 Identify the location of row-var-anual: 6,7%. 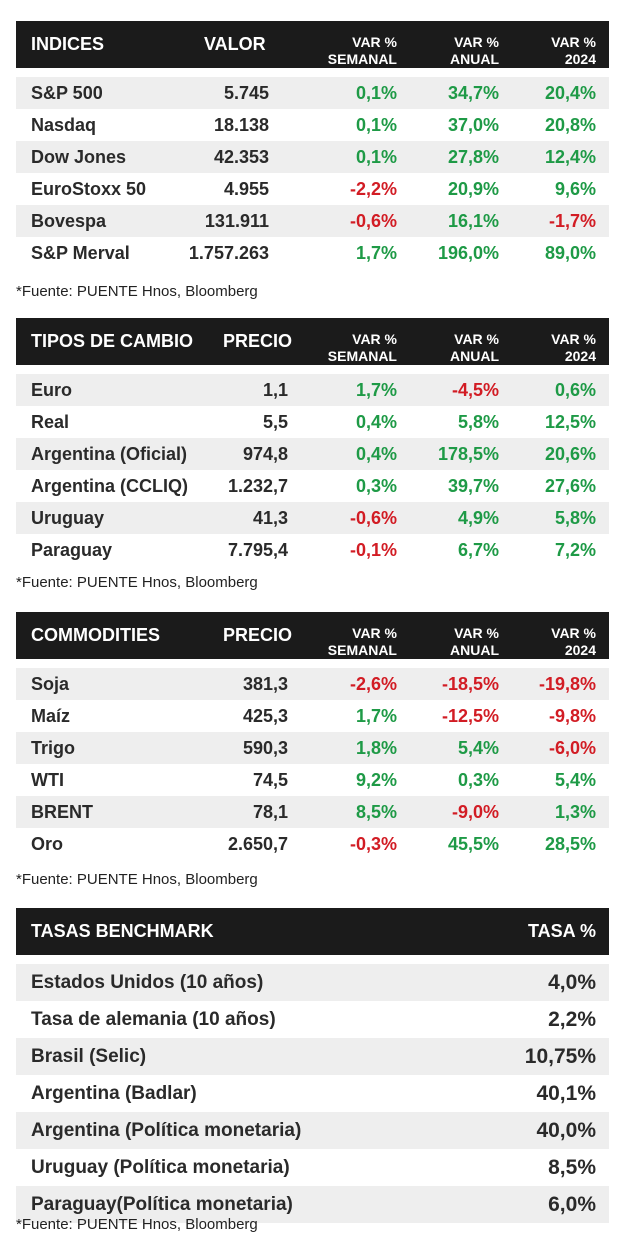
(478, 550).